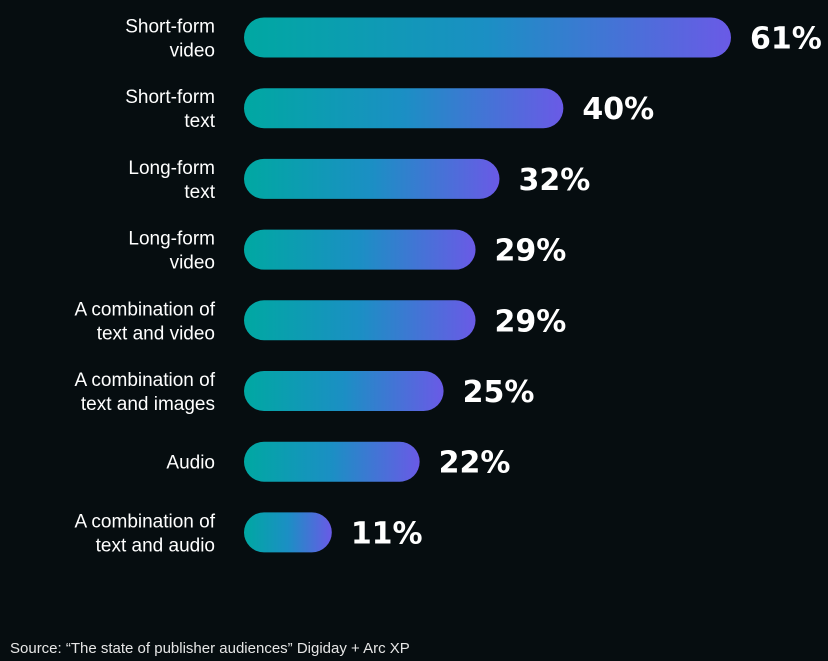 Image resolution: width=828 pixels, height=661 pixels. I want to click on value-label-5: 25%, so click(499, 392).